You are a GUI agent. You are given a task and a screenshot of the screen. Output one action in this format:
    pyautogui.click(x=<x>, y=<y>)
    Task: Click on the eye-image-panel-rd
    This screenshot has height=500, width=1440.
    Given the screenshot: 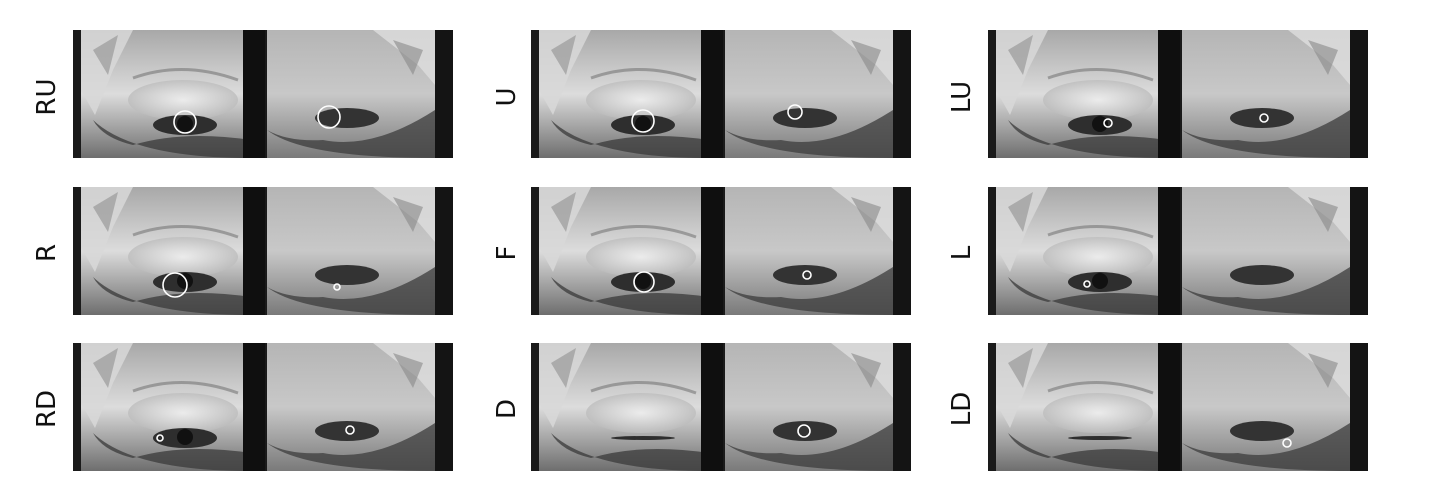 What is the action you would take?
    pyautogui.click(x=263, y=407)
    